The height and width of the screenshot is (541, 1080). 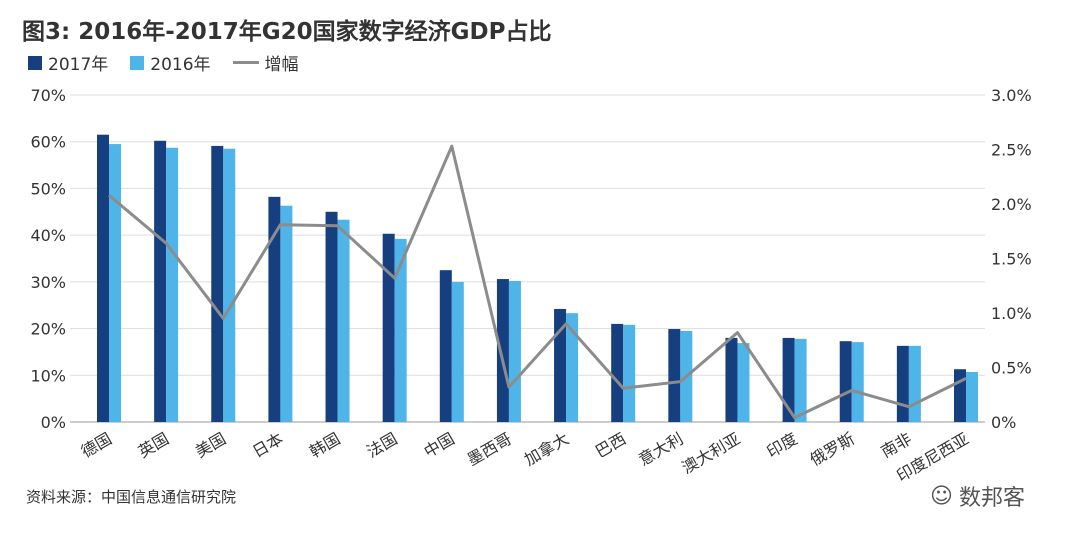 What do you see at coordinates (287, 32) in the screenshot?
I see `chart-title: 图3: 2016年-2017年G20国家数字经济GDP占比` at bounding box center [287, 32].